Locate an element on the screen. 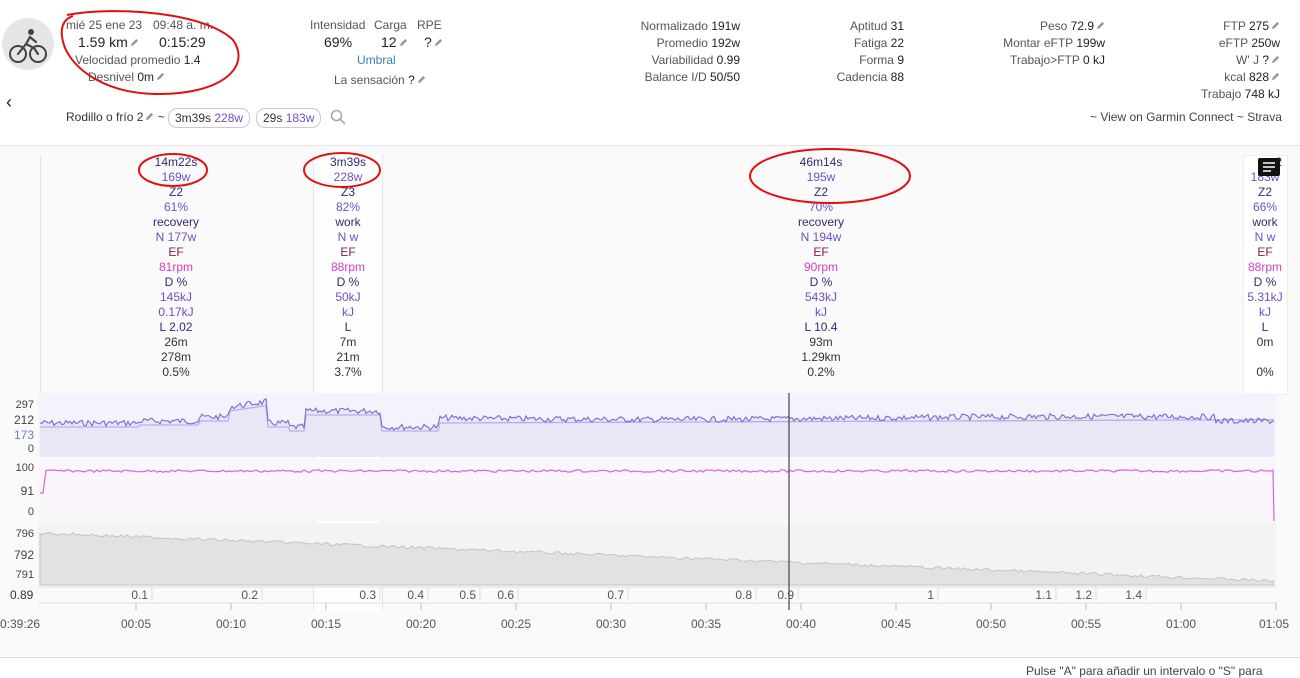 The image size is (1300, 678). intensity-value: 69% is located at coordinates (338, 42).